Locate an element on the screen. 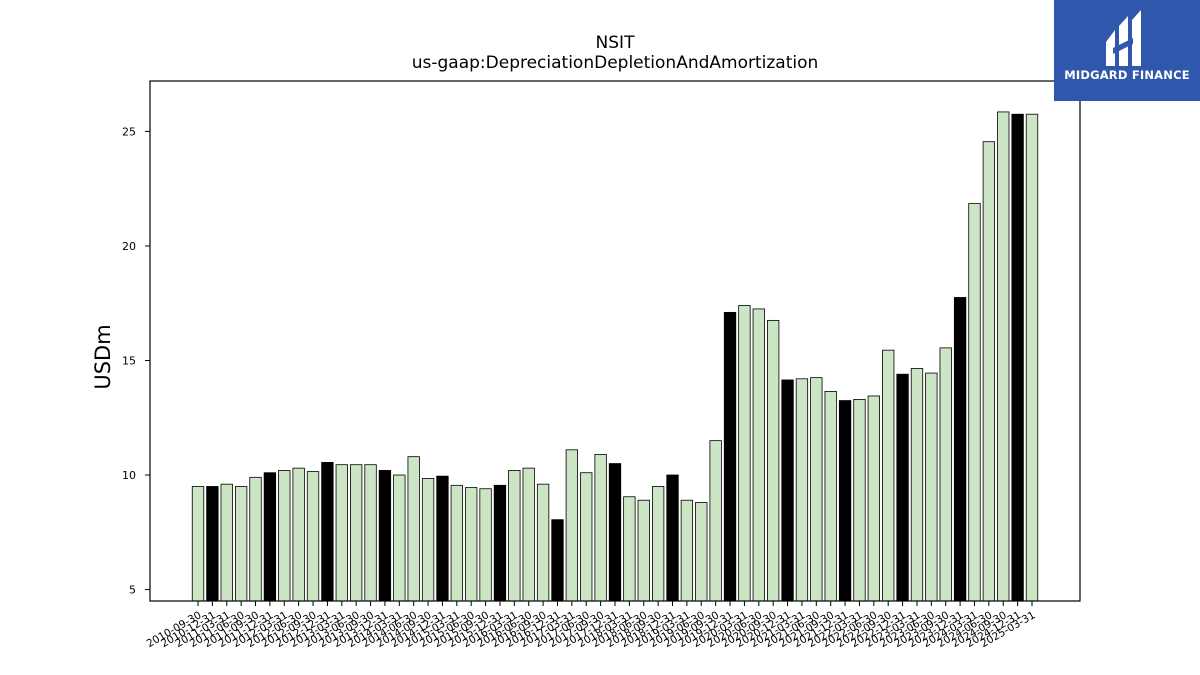  y-tick-label: 15 is located at coordinates (129, 360).